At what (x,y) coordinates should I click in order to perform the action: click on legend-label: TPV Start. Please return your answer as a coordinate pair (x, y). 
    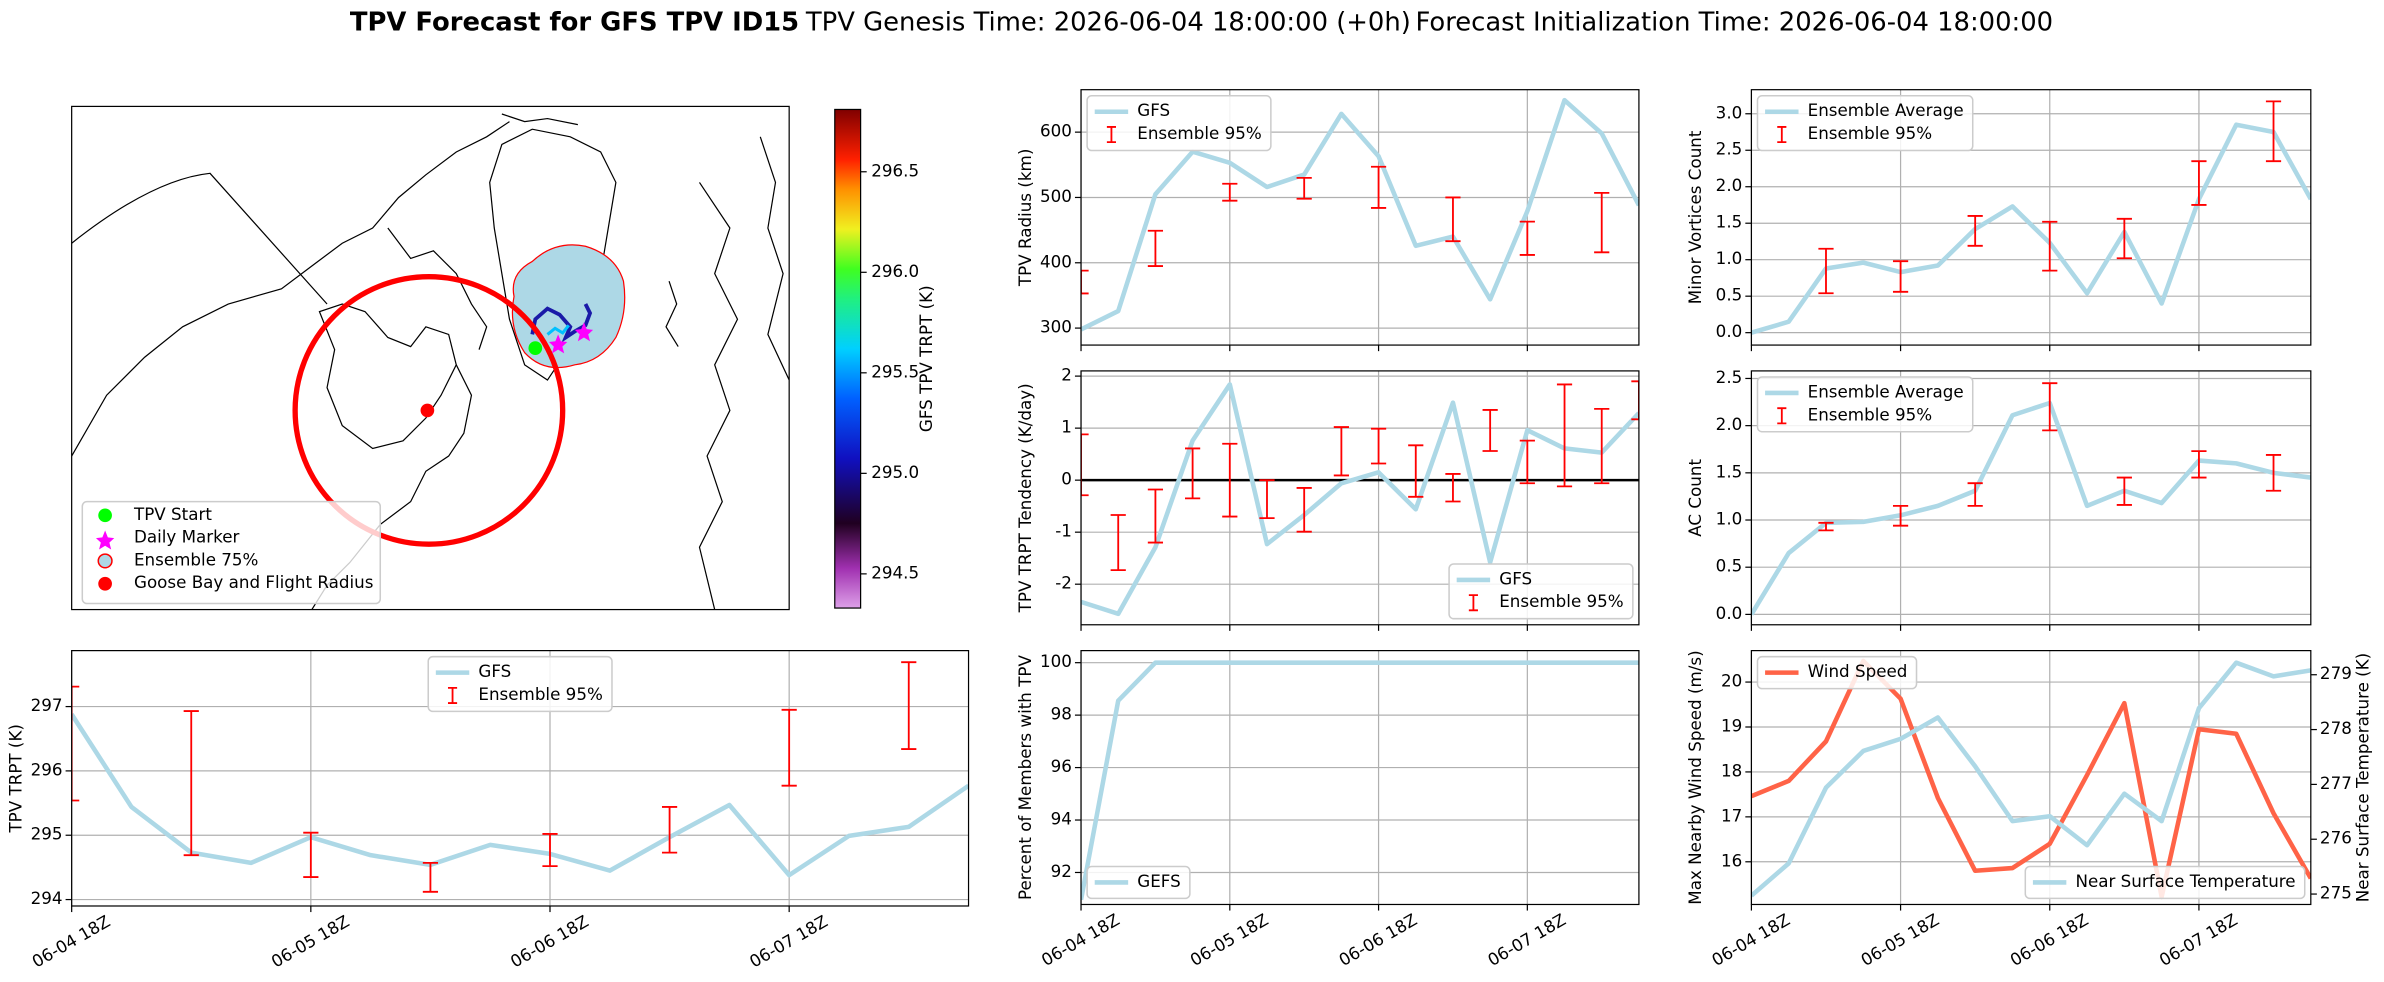
    Looking at the image, I should click on (172, 514).